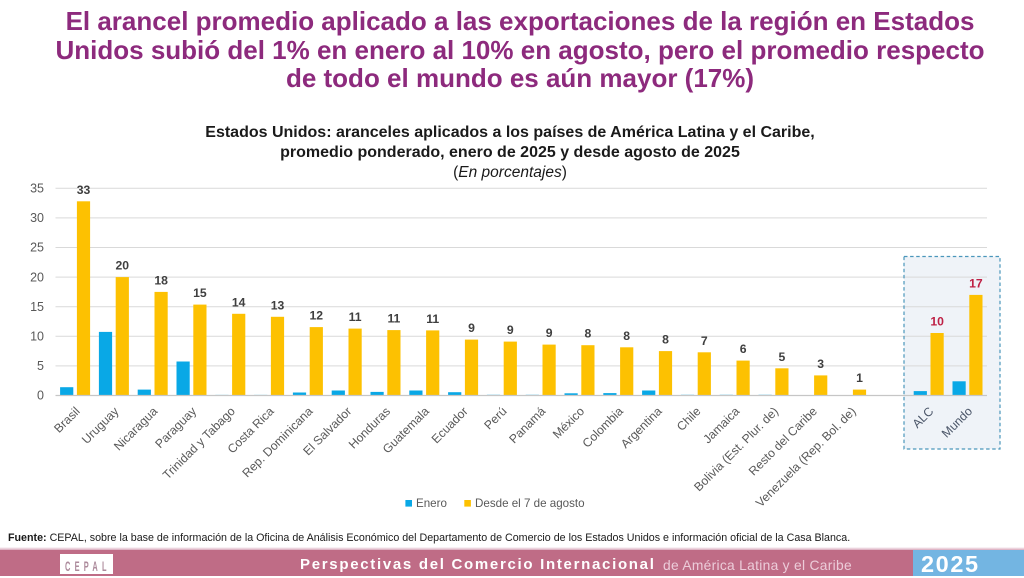 The height and width of the screenshot is (578, 1024). Describe the element at coordinates (450, 425) in the screenshot. I see `svg-text: Ecuador` at that location.